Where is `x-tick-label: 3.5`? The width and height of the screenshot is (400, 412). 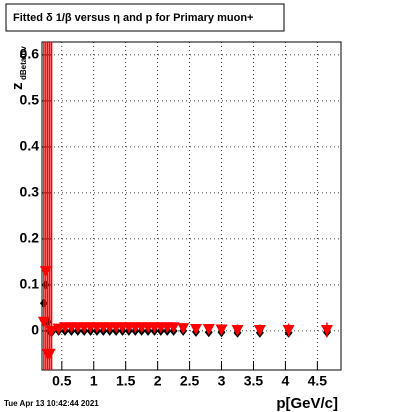 x-tick-label: 3.5 is located at coordinates (254, 381).